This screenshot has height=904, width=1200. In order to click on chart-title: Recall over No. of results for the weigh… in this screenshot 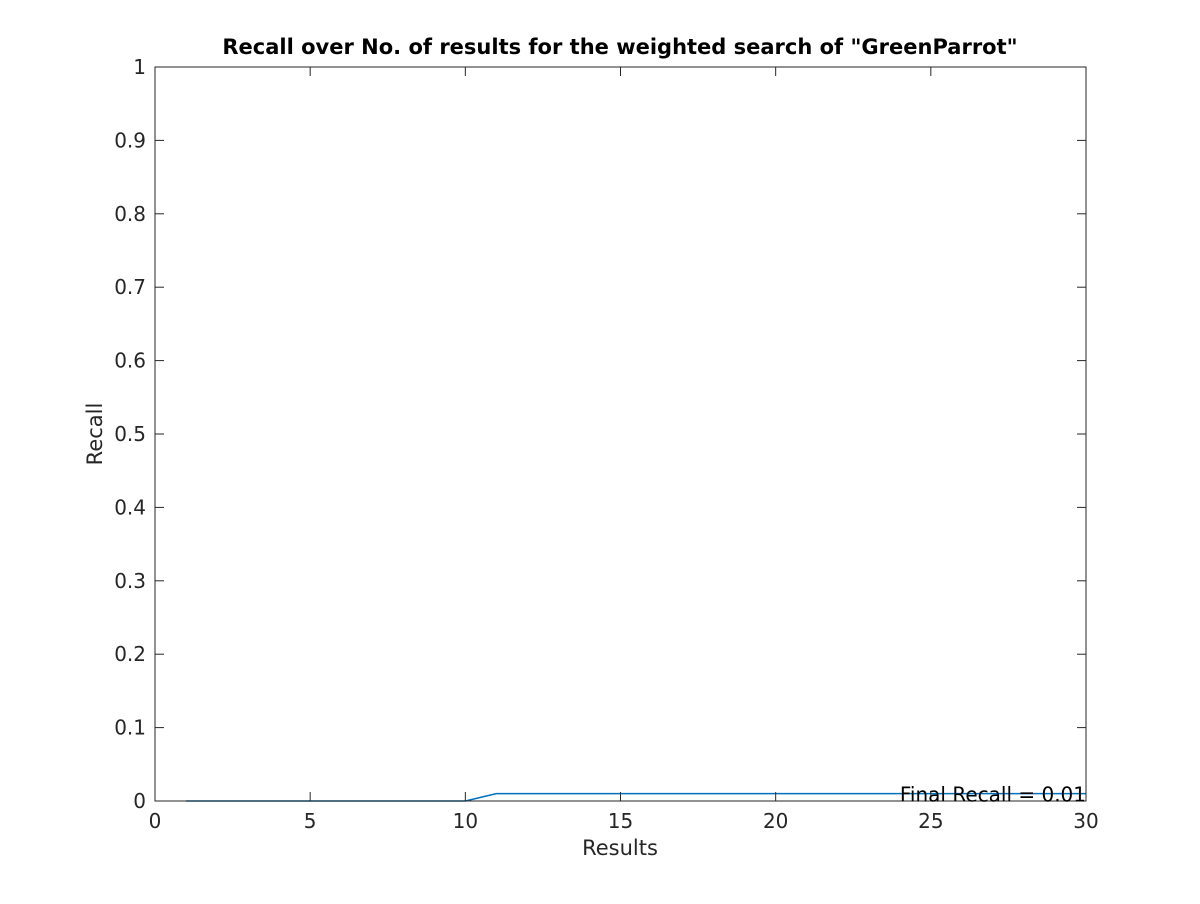, I will do `click(619, 47)`.